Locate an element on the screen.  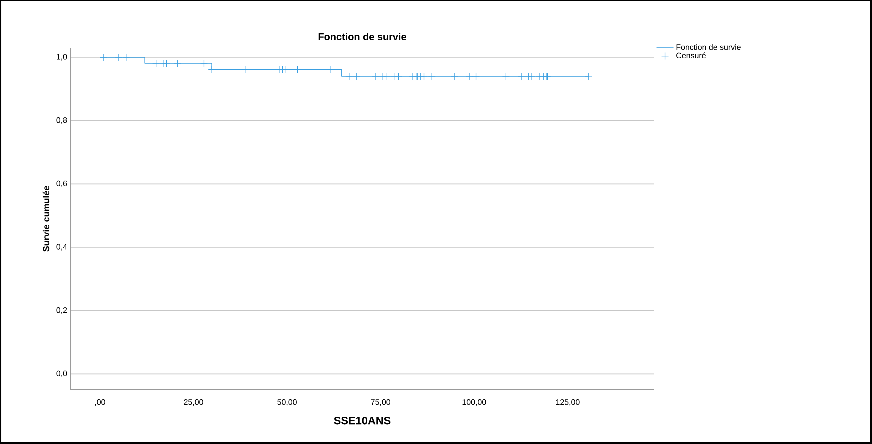
chart-title: Fonction de survie is located at coordinates (362, 36).